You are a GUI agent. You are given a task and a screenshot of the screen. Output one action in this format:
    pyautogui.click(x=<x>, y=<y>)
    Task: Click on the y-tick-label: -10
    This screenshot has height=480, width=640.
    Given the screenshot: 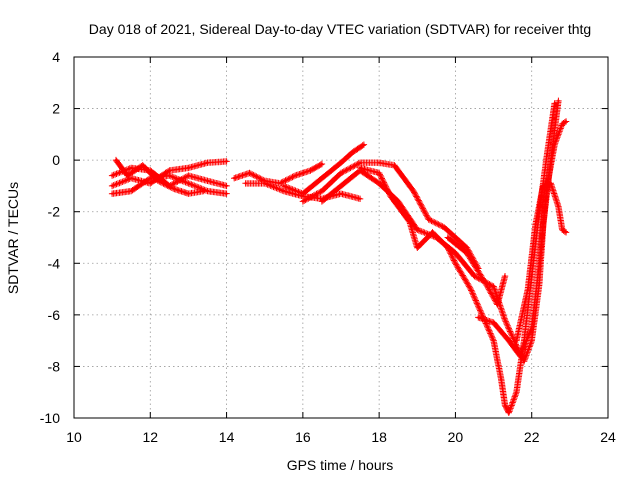 What is the action you would take?
    pyautogui.click(x=50, y=418)
    